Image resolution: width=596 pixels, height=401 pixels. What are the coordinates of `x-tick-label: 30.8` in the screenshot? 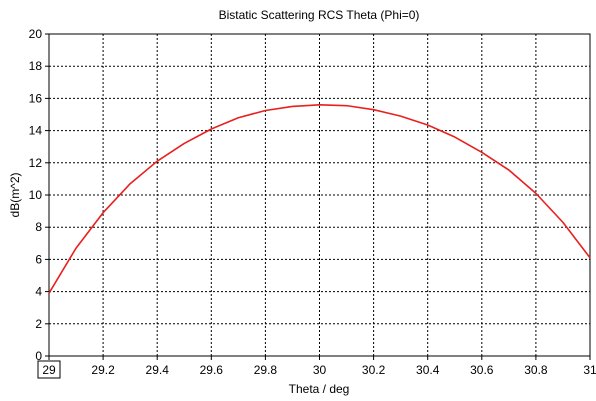 It's located at (536, 370).